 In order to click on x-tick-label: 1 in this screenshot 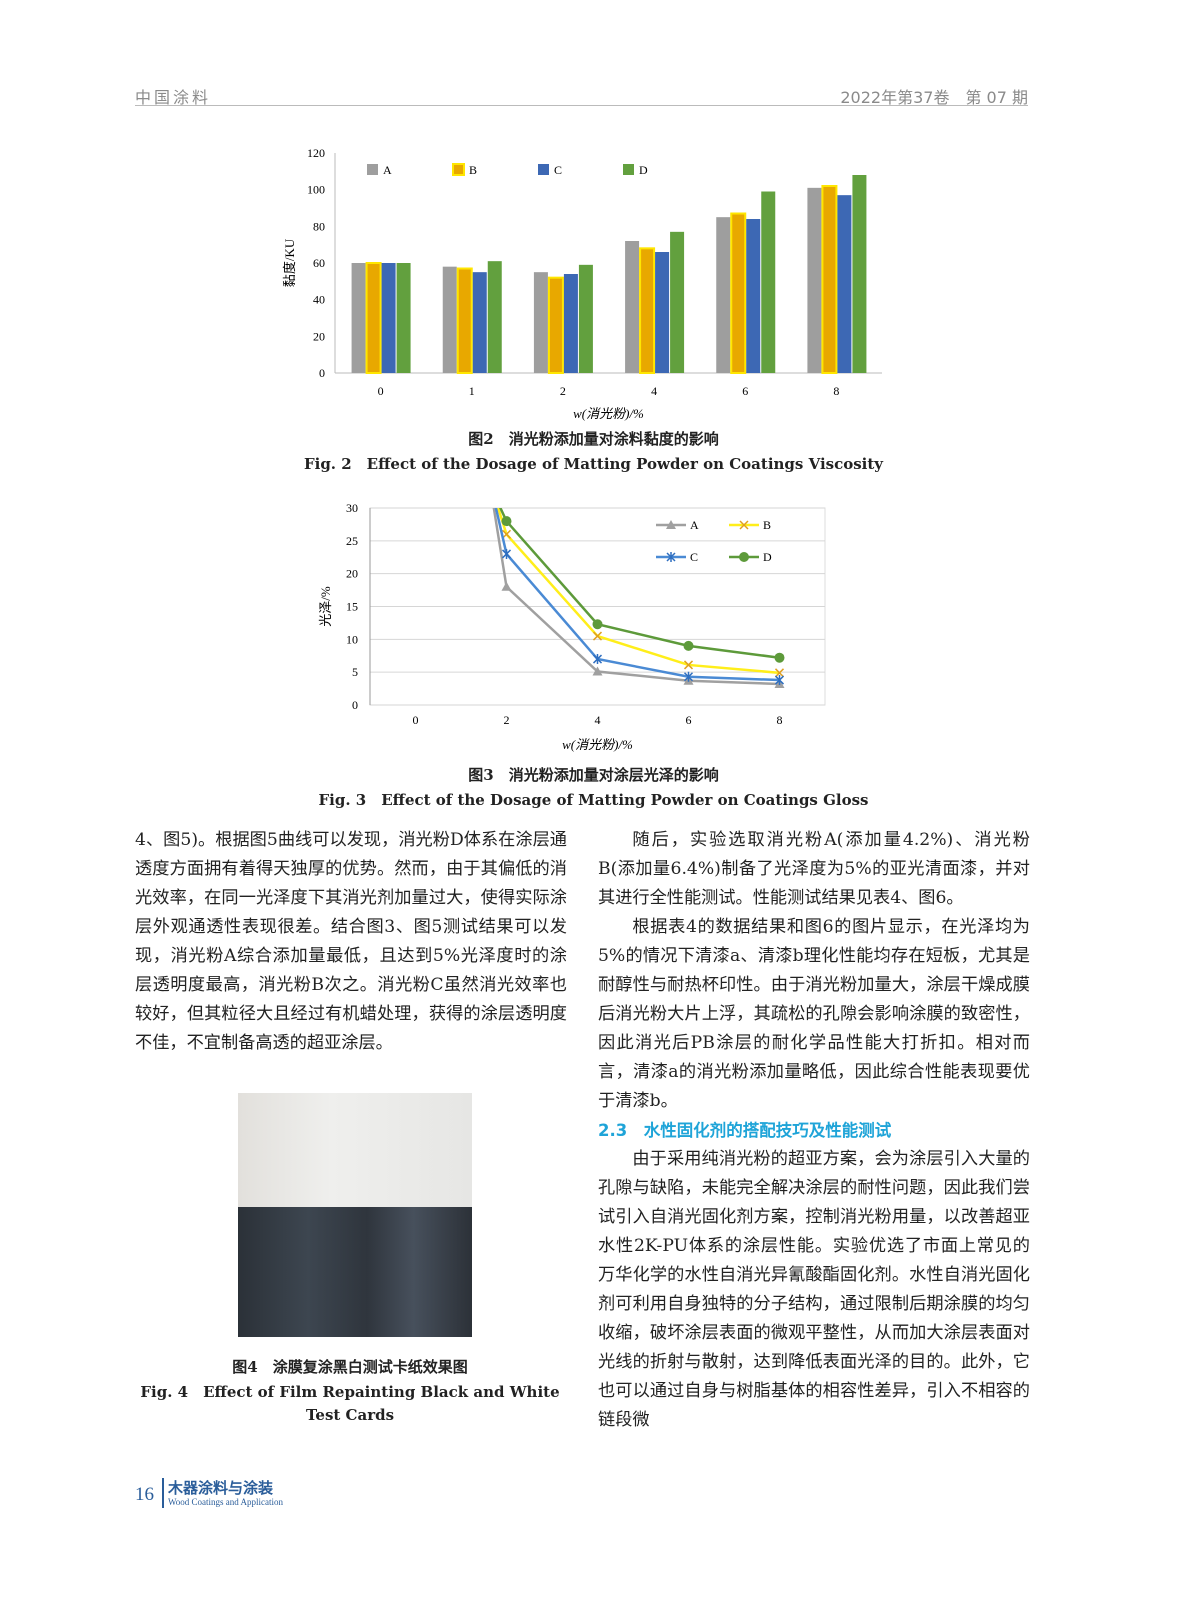, I will do `click(472, 391)`.